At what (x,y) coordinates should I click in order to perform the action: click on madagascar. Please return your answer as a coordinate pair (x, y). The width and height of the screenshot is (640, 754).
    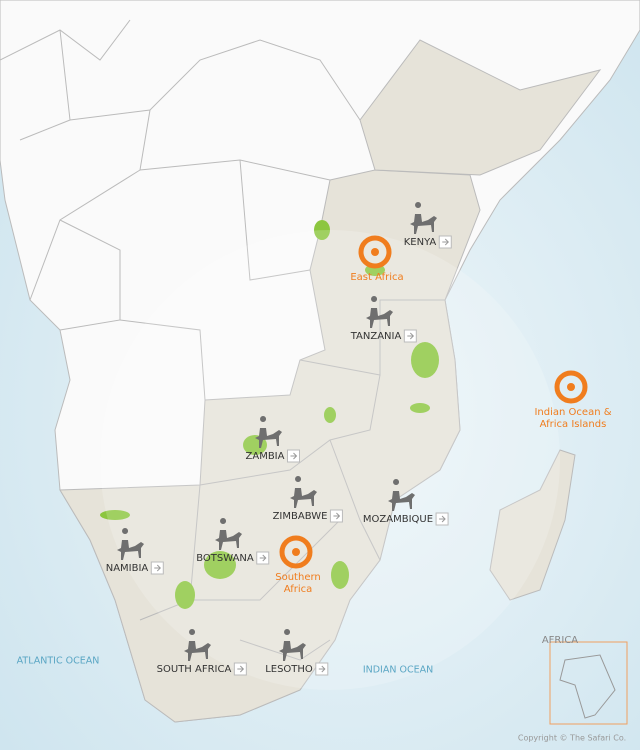
    Looking at the image, I should click on (532, 525).